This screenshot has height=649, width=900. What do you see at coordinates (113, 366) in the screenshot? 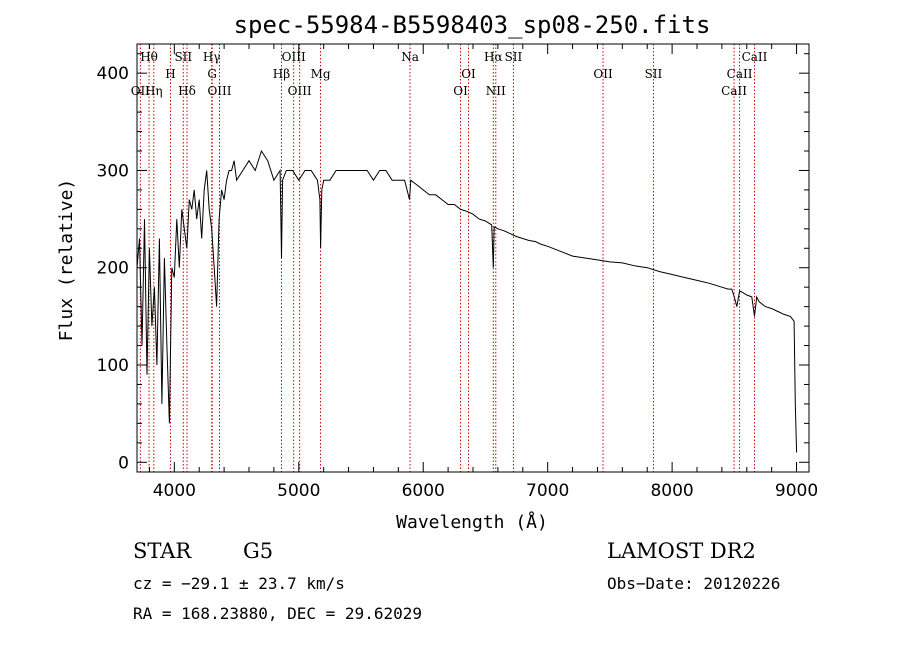
I see `y-tick-label: 100` at bounding box center [113, 366].